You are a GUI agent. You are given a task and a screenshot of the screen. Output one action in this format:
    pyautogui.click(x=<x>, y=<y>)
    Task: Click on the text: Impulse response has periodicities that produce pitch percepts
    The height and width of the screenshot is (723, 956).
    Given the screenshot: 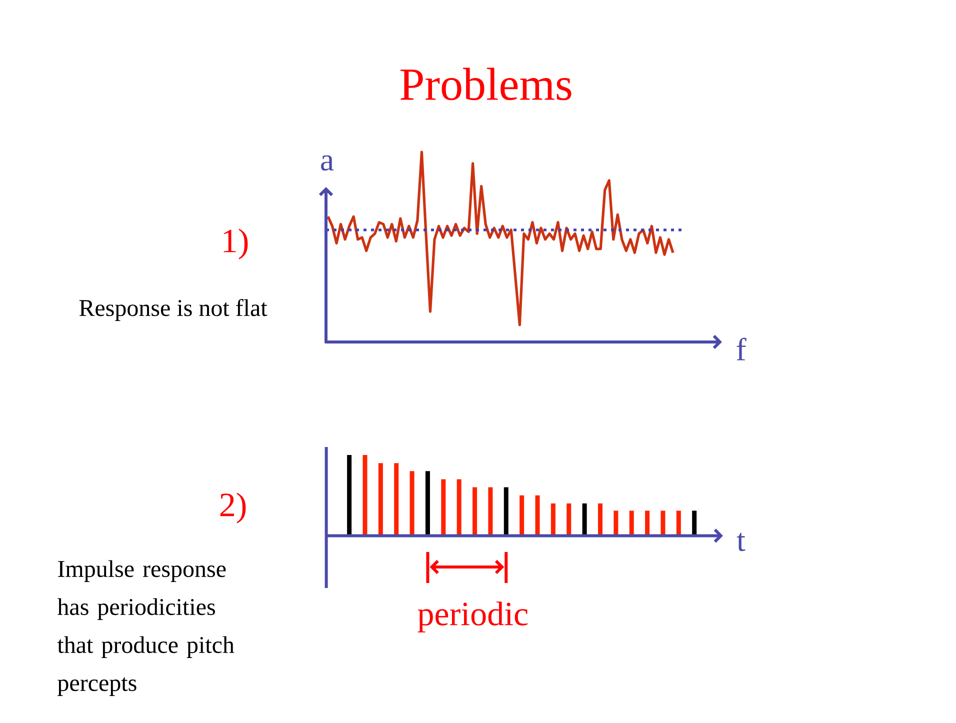 What is the action you would take?
    pyautogui.click(x=145, y=628)
    